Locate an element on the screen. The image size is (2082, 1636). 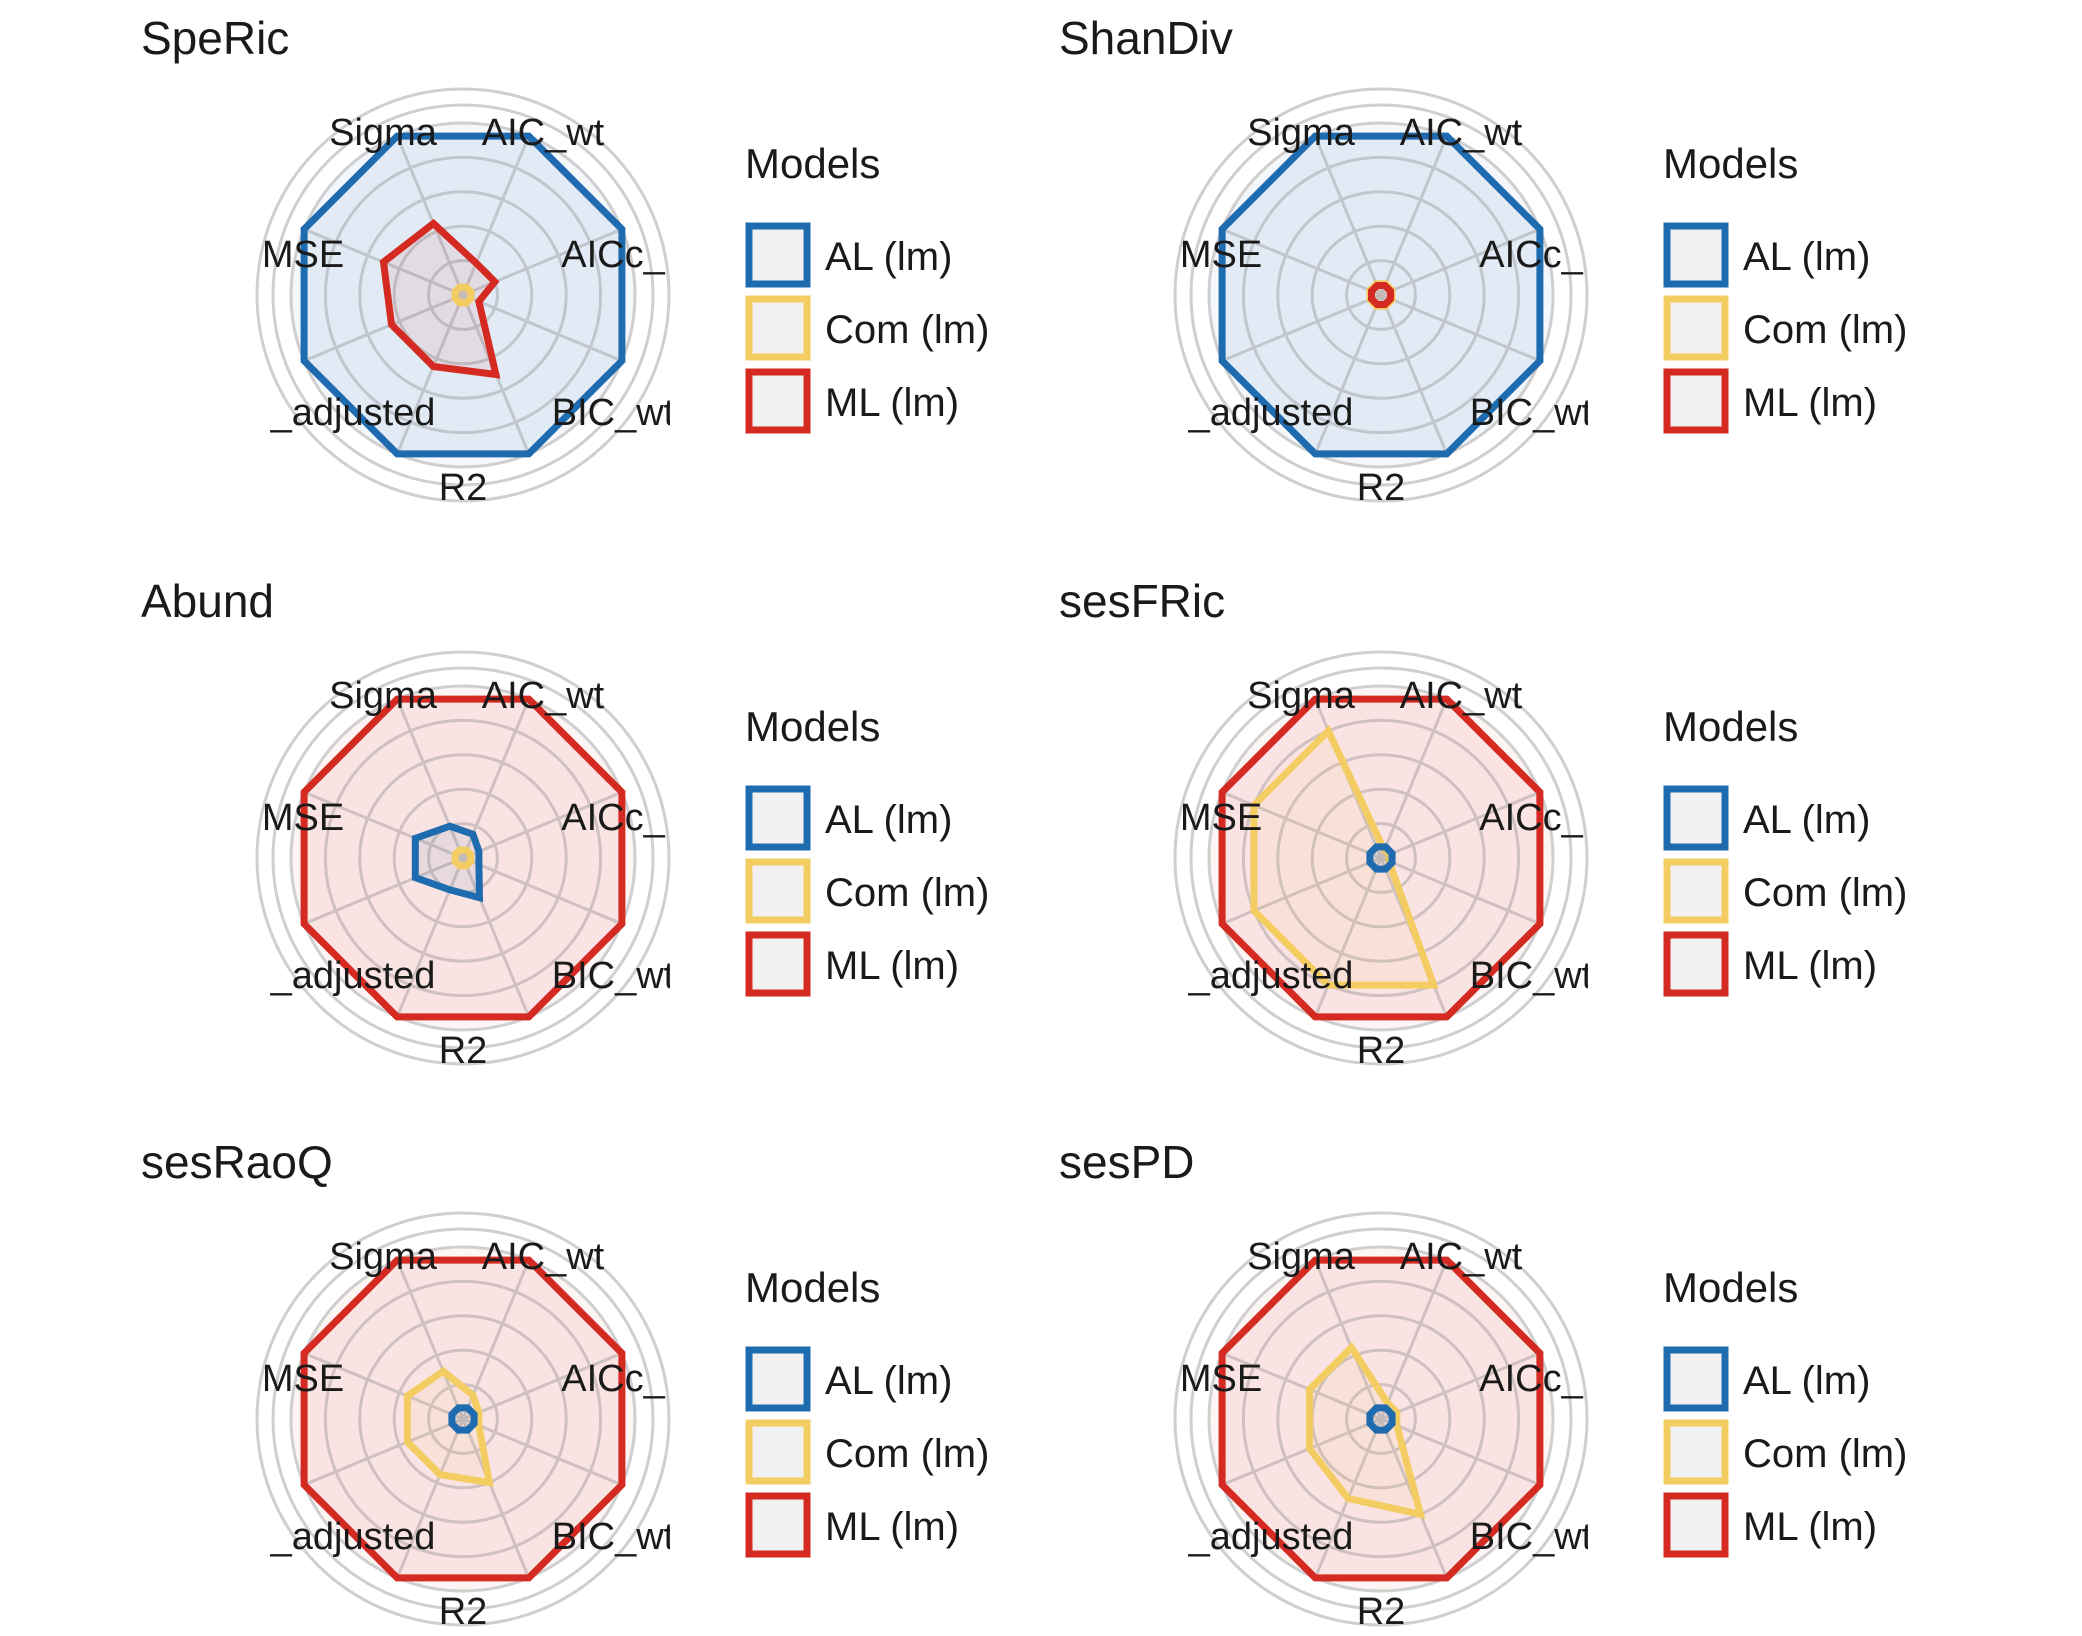
panel-title: sesPD is located at coordinates (1126, 1162).